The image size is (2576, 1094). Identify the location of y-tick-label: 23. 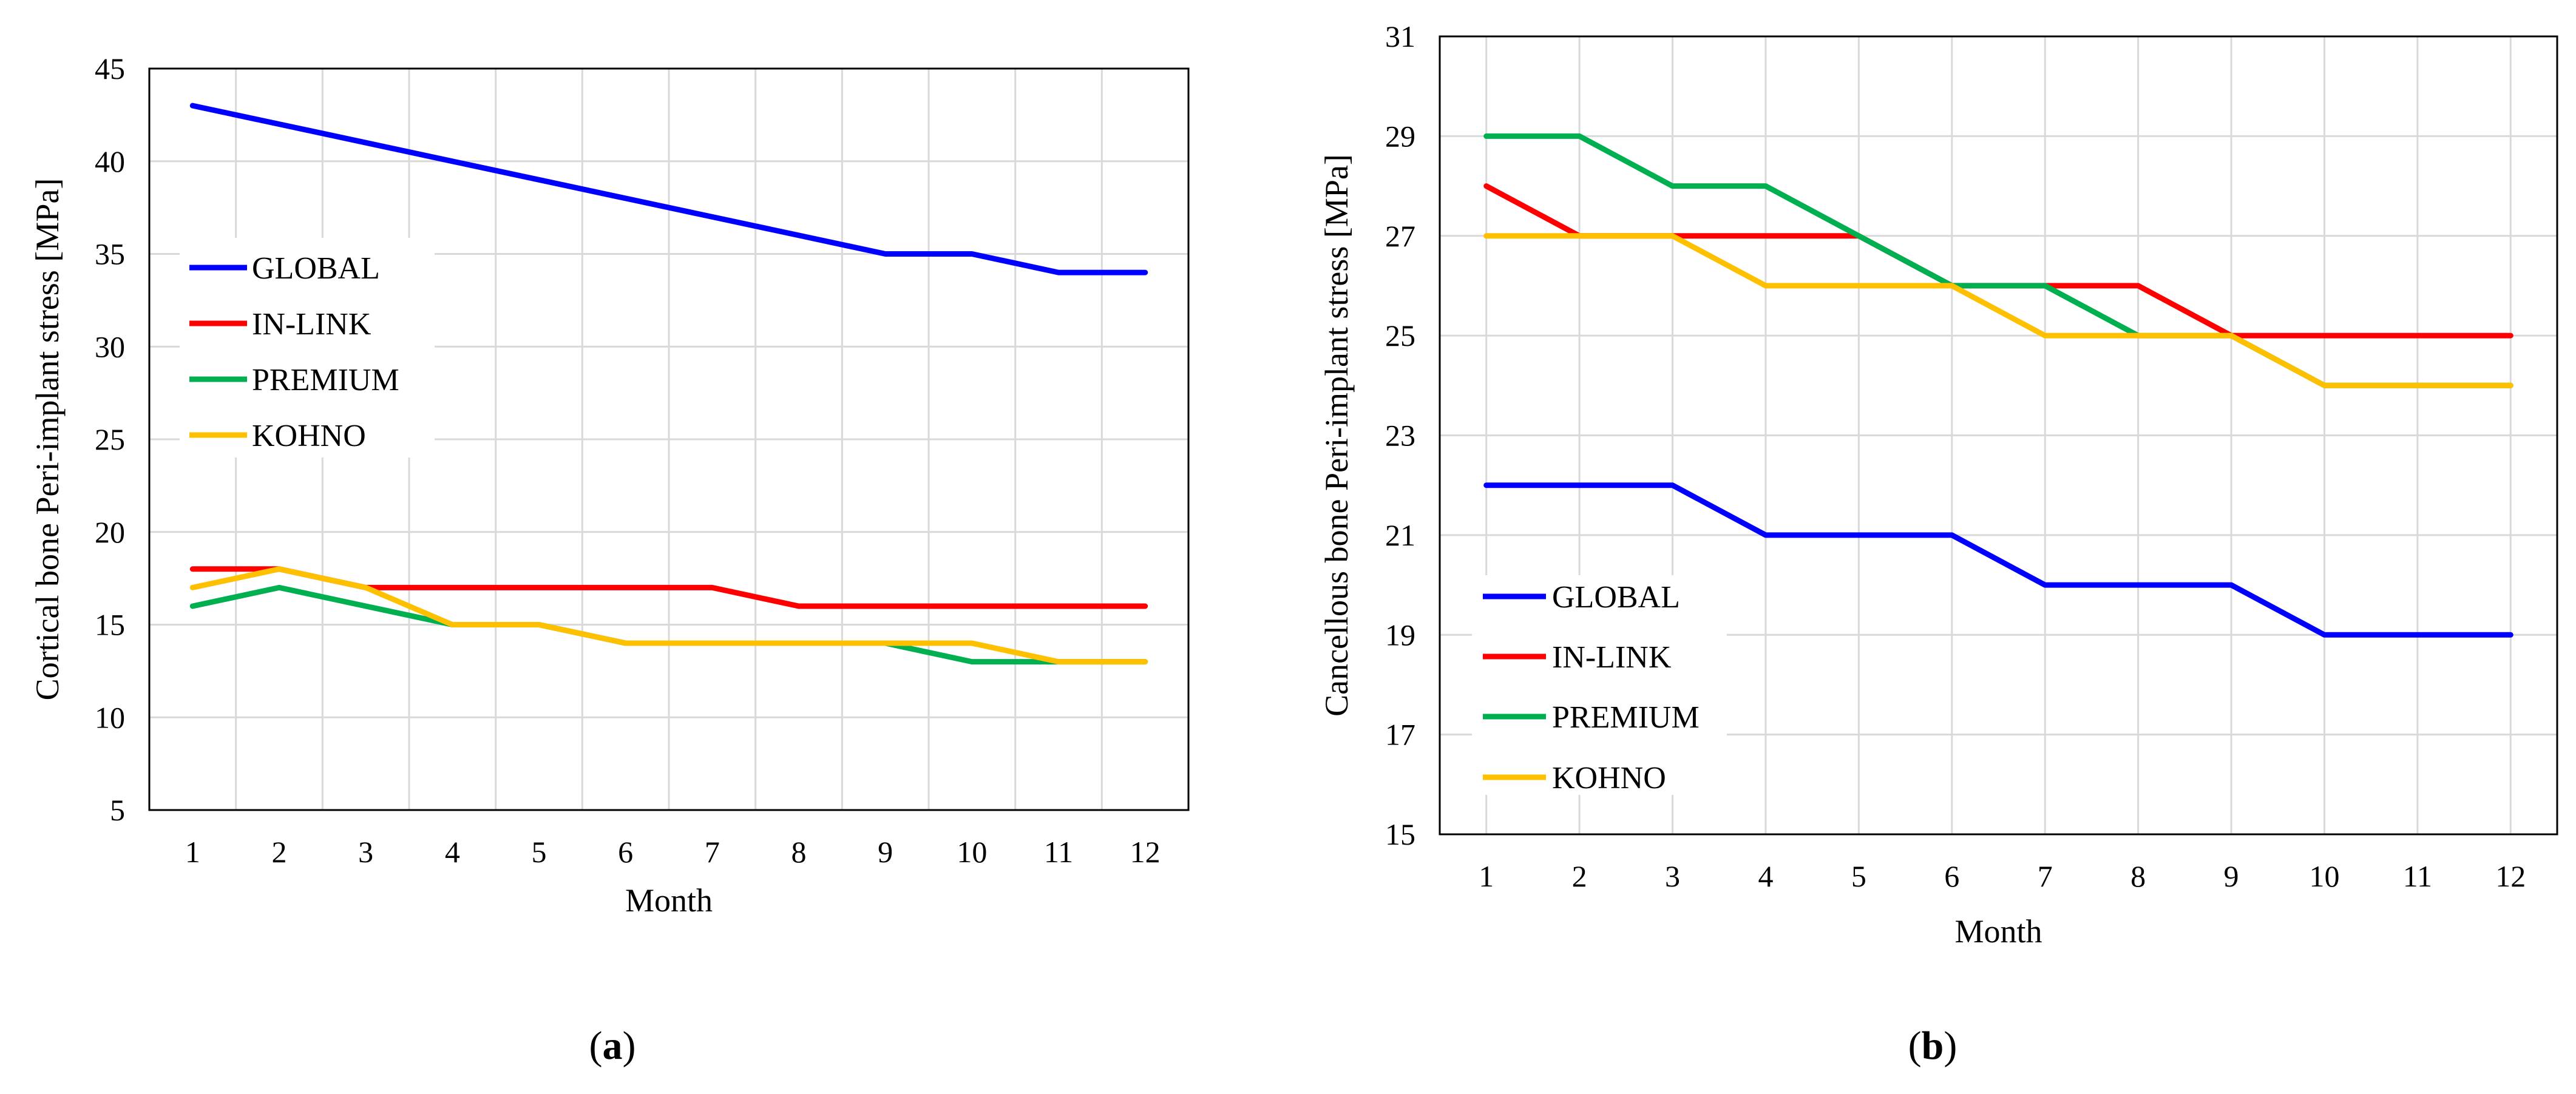
(1400, 436).